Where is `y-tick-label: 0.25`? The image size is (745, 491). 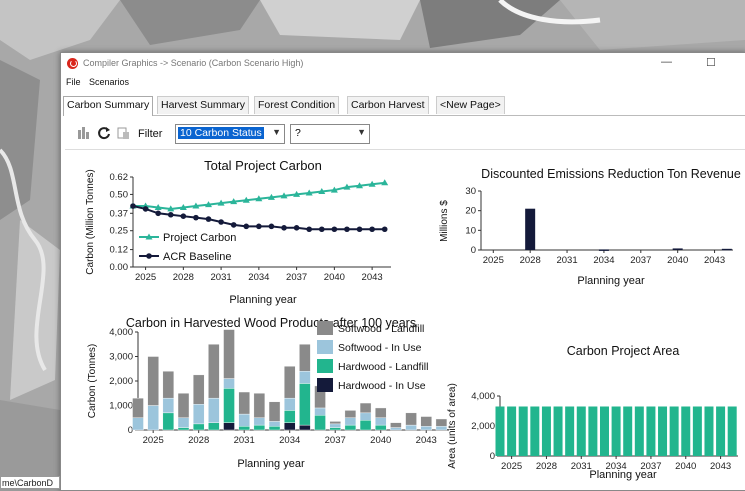 y-tick-label: 0.25 is located at coordinates (119, 231).